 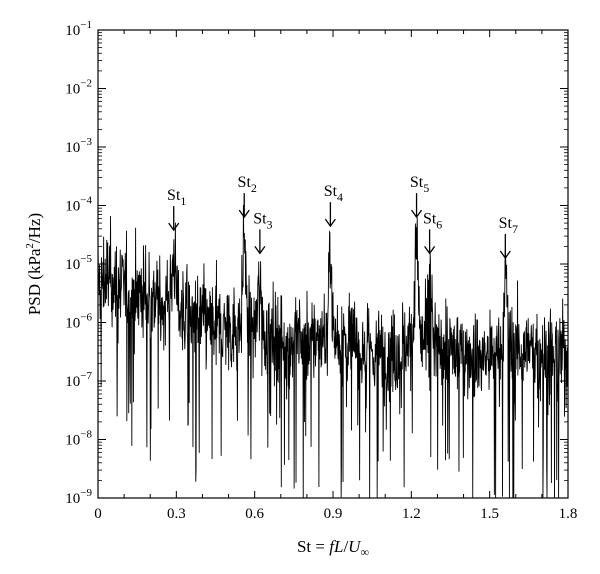 What do you see at coordinates (176, 197) in the screenshot?
I see `peak-label: St1` at bounding box center [176, 197].